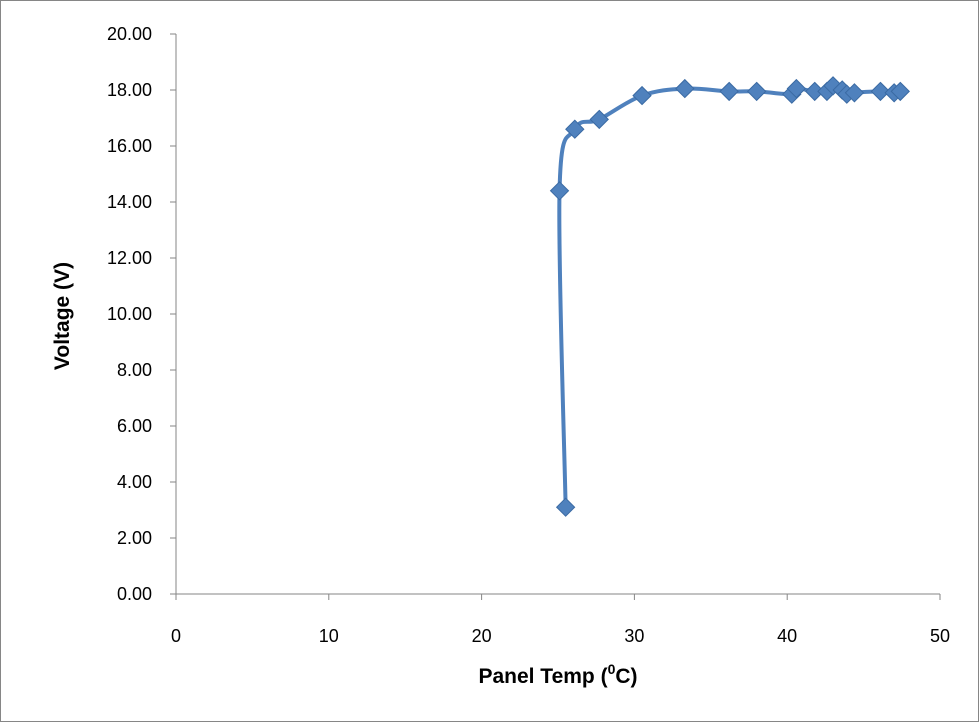 This screenshot has height=722, width=979. Describe the element at coordinates (626, 676) in the screenshot. I see `x-axis-title-end: C)` at that location.